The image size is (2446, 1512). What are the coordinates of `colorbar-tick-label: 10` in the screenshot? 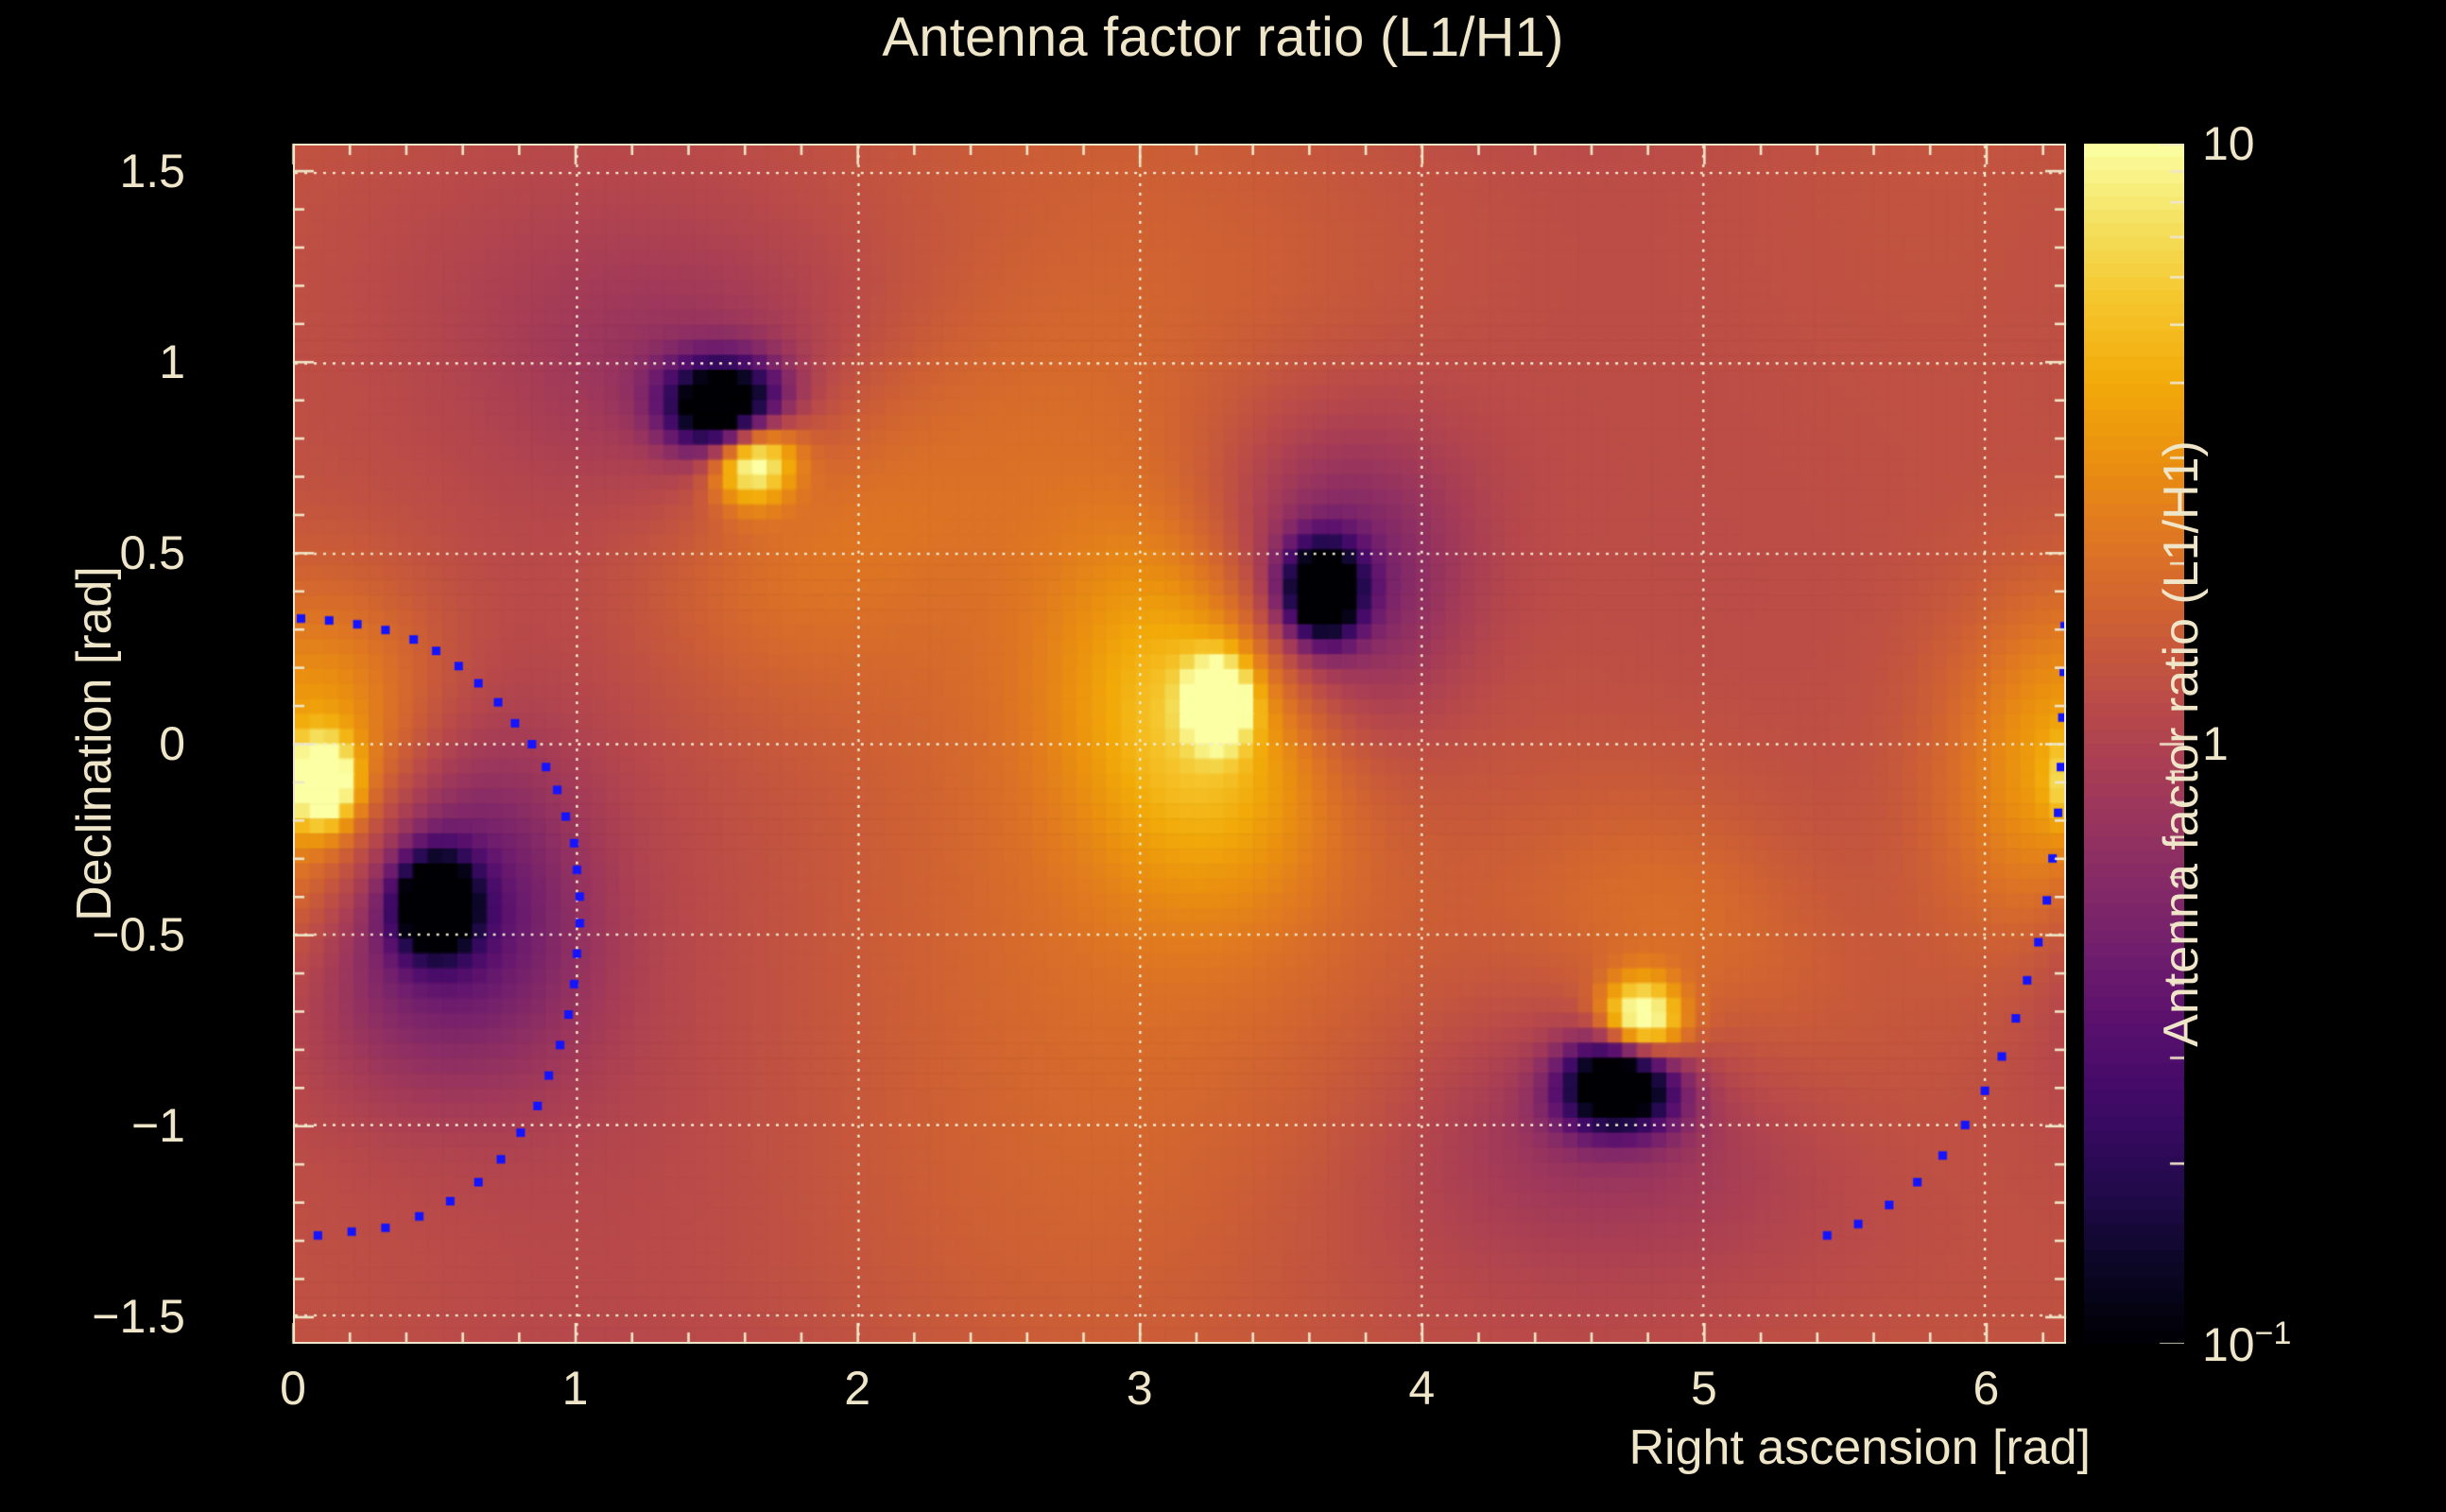 It's located at (2228, 143).